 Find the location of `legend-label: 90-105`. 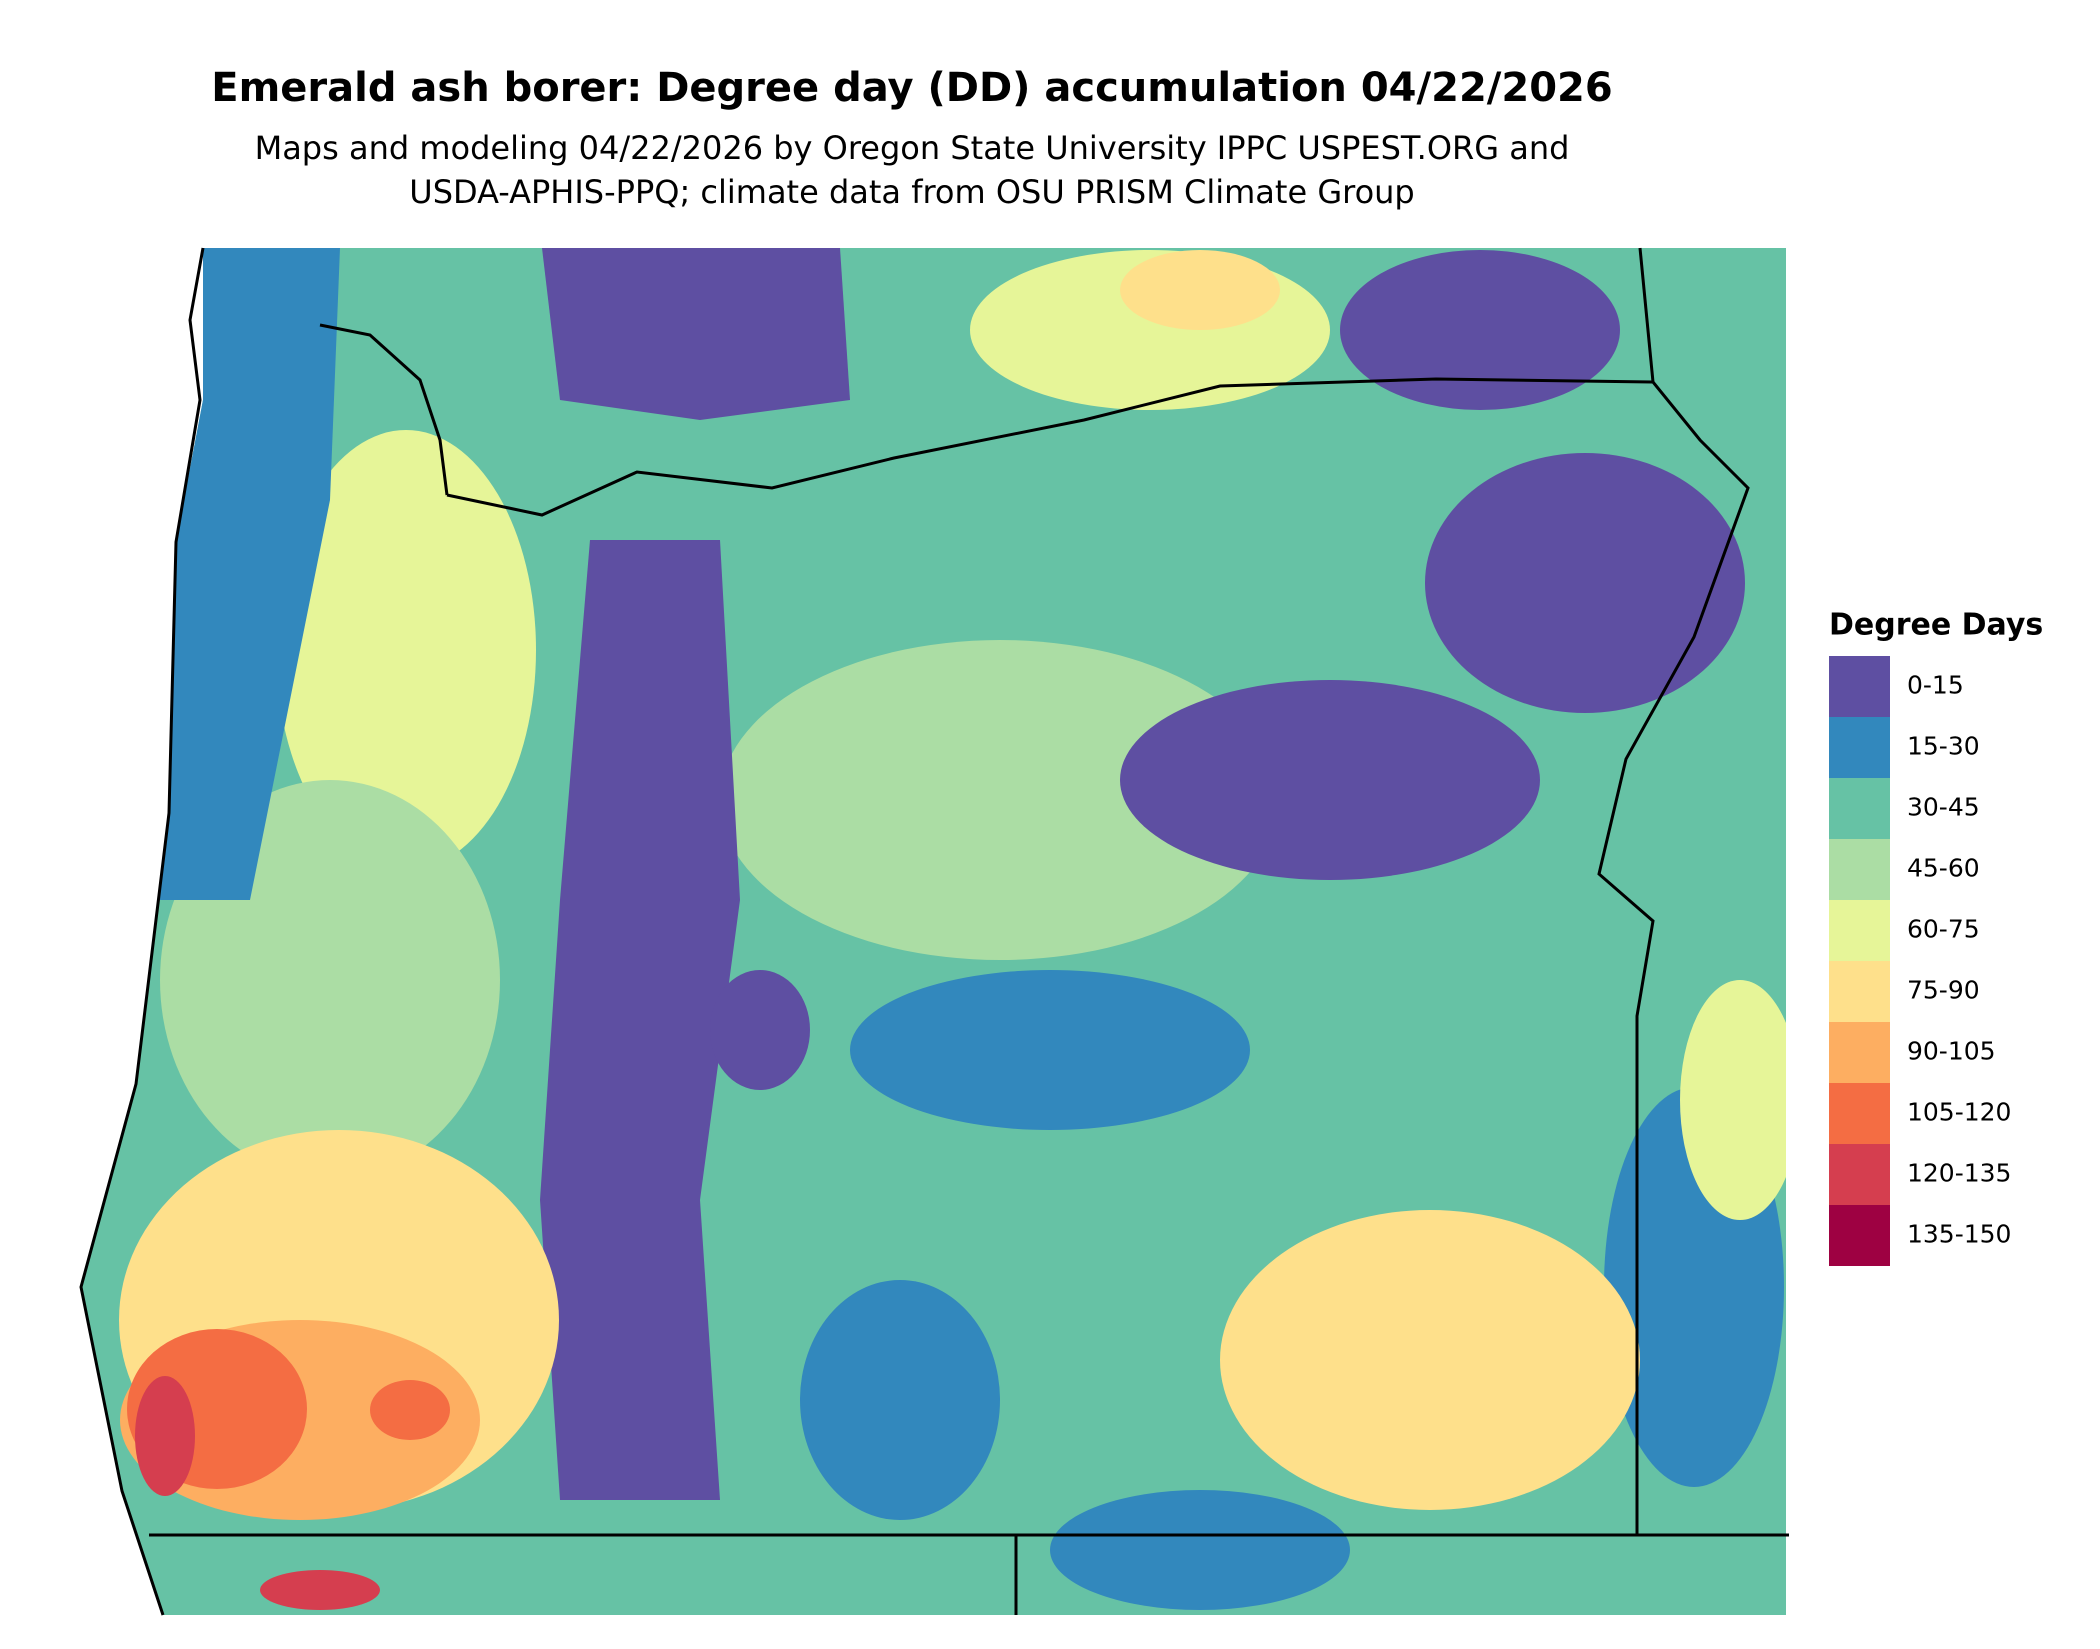

legend-label: 90-105 is located at coordinates (1951, 1051).